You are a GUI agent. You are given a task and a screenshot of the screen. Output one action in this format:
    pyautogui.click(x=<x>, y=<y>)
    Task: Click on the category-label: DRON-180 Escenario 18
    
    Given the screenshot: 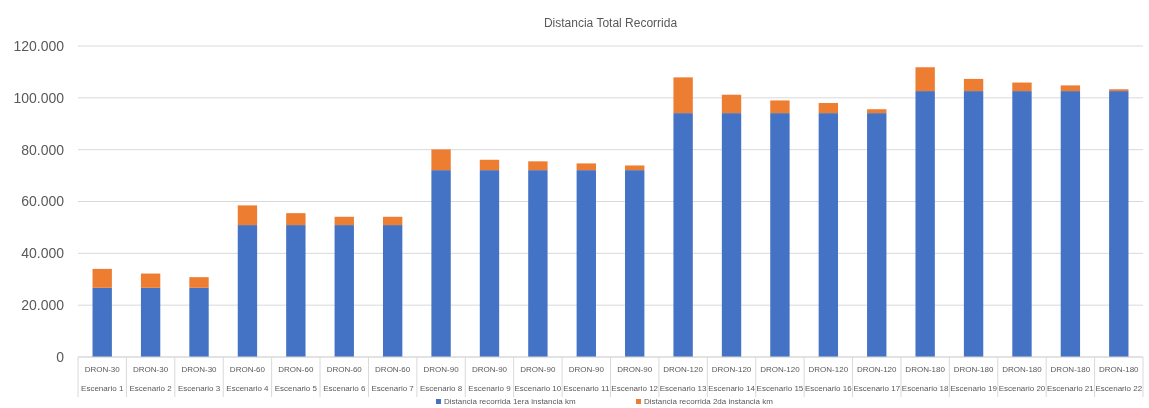 What is the action you would take?
    pyautogui.click(x=925, y=379)
    